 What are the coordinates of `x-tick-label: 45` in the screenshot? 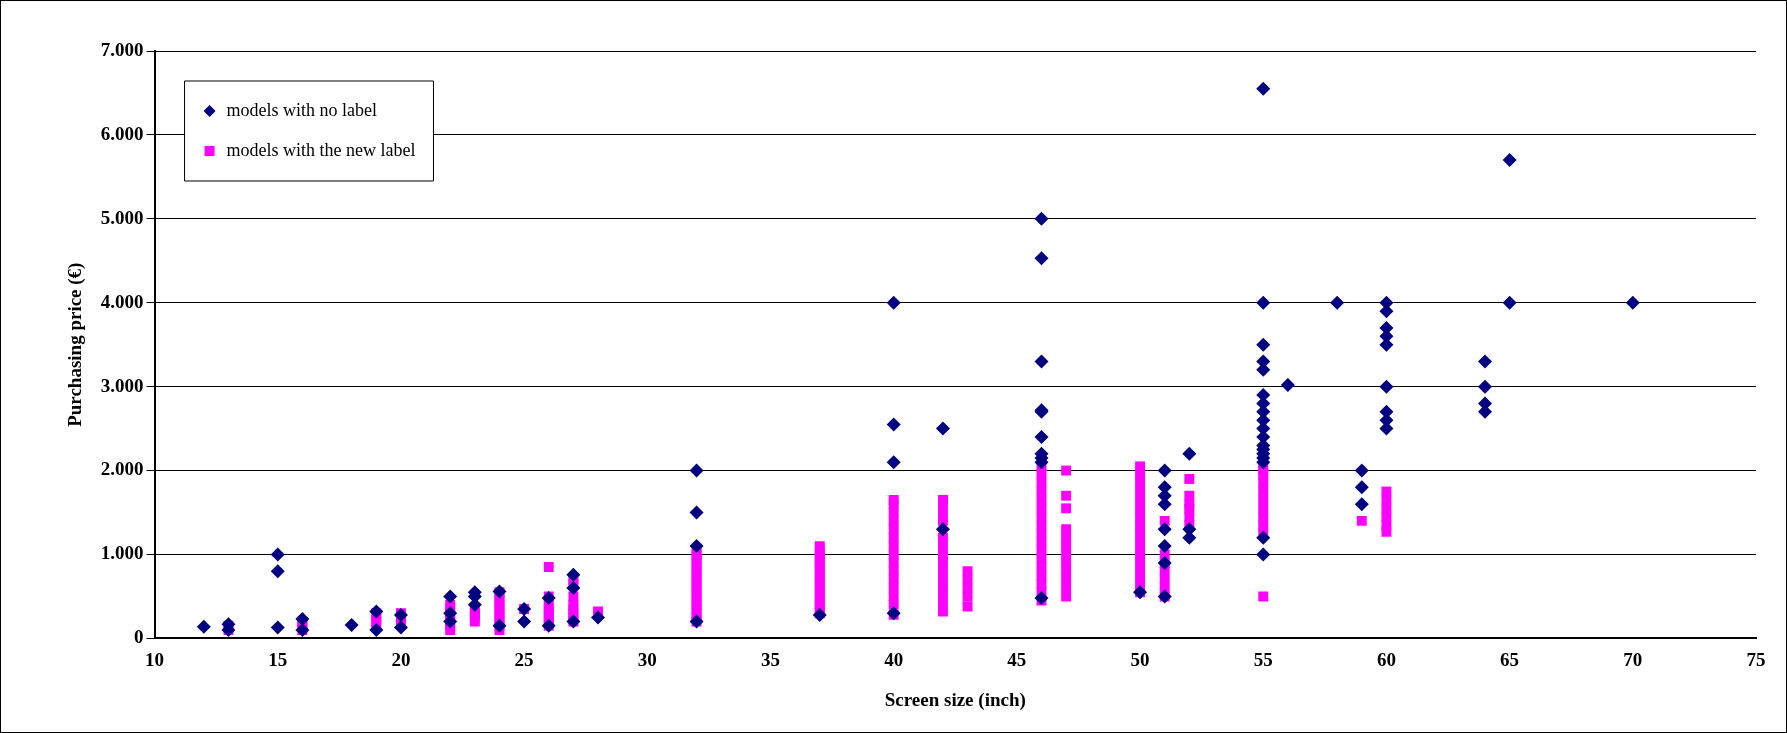 It's located at (1017, 659).